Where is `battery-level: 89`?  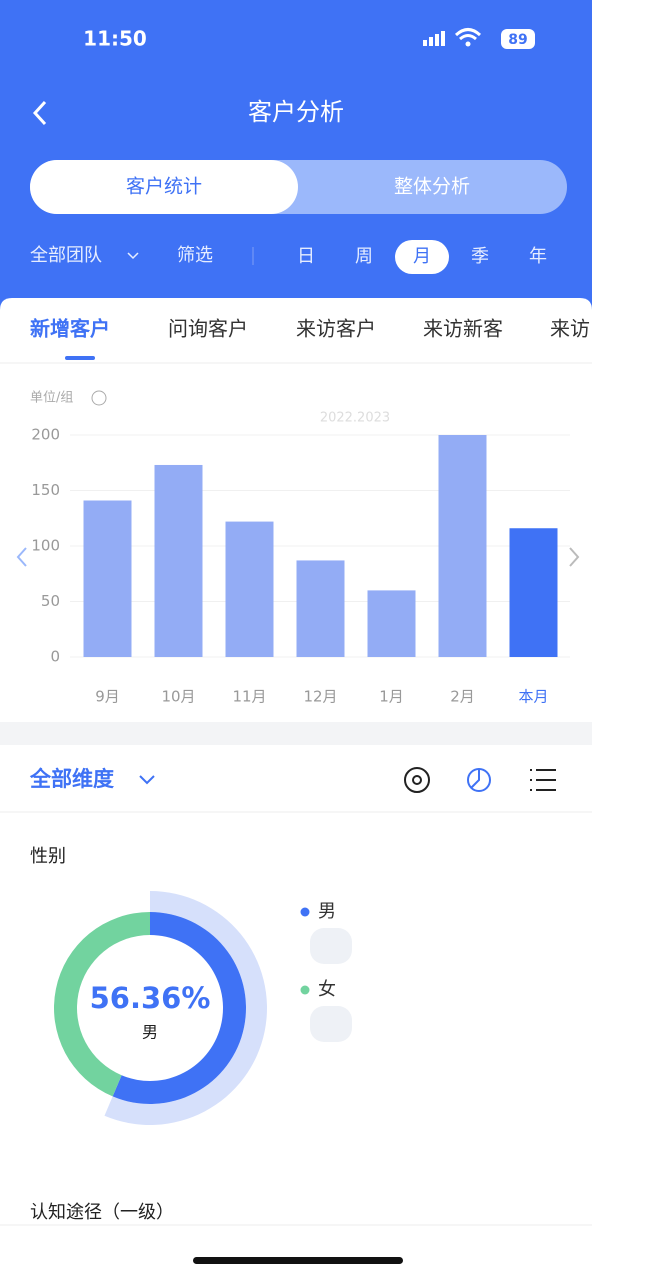 battery-level: 89 is located at coordinates (517, 40).